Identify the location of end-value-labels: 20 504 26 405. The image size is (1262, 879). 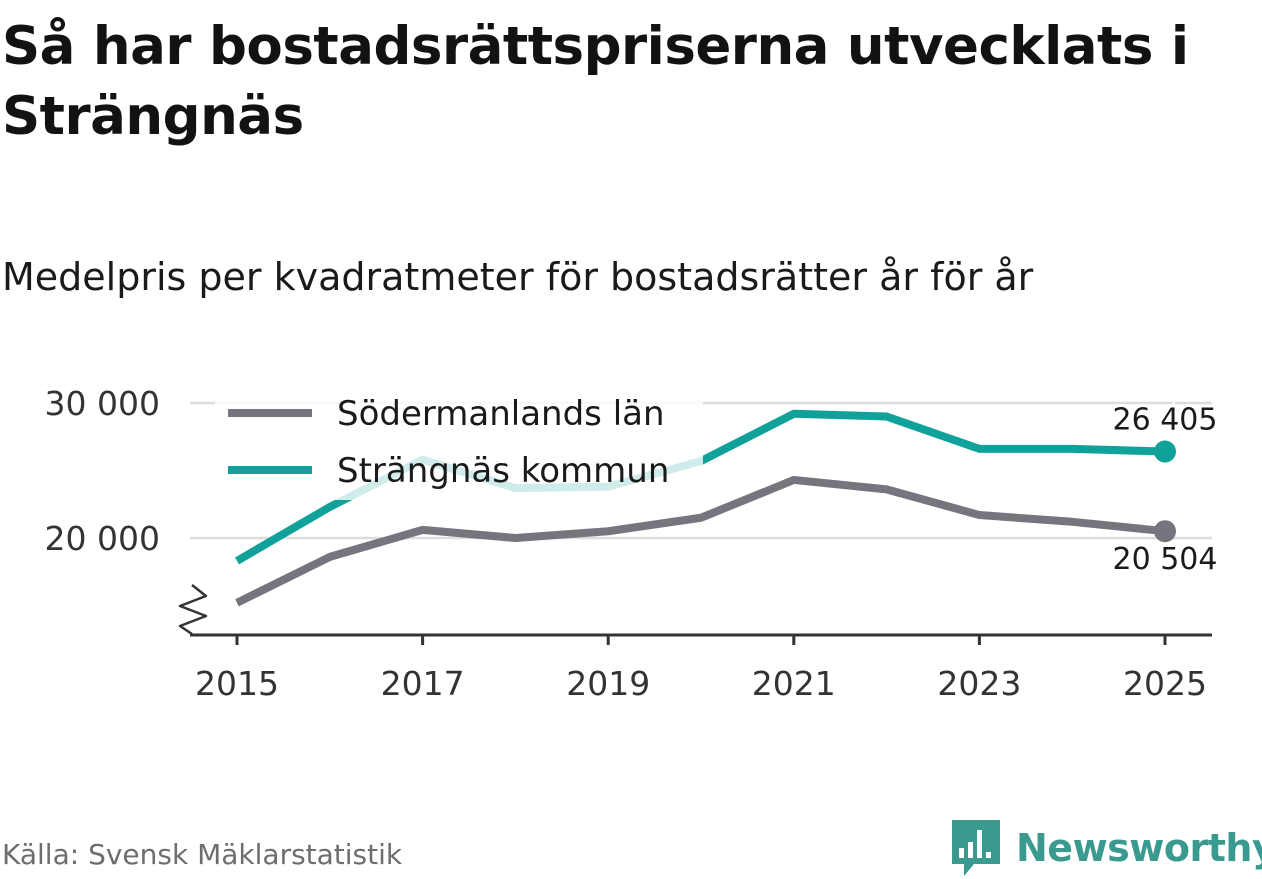
(1165, 490).